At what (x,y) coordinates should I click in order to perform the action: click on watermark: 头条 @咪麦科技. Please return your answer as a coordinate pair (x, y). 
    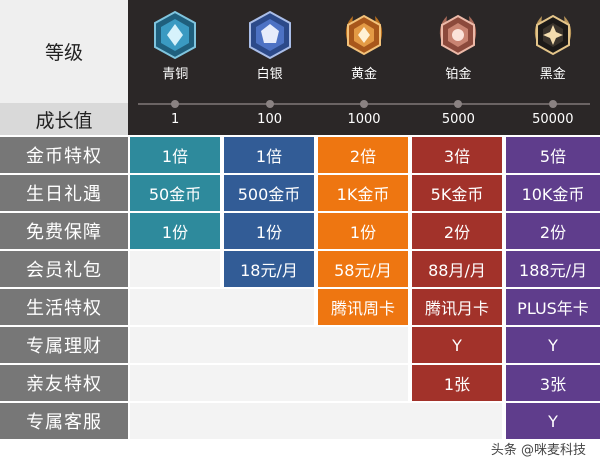
    Looking at the image, I should click on (538, 450).